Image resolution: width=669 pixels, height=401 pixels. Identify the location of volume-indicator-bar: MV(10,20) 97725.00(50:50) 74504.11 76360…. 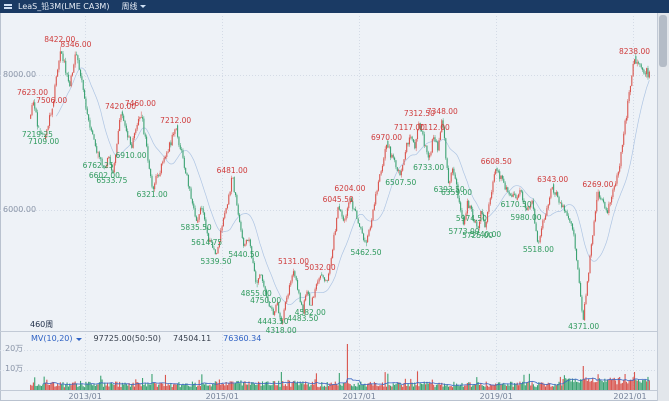
(146, 339).